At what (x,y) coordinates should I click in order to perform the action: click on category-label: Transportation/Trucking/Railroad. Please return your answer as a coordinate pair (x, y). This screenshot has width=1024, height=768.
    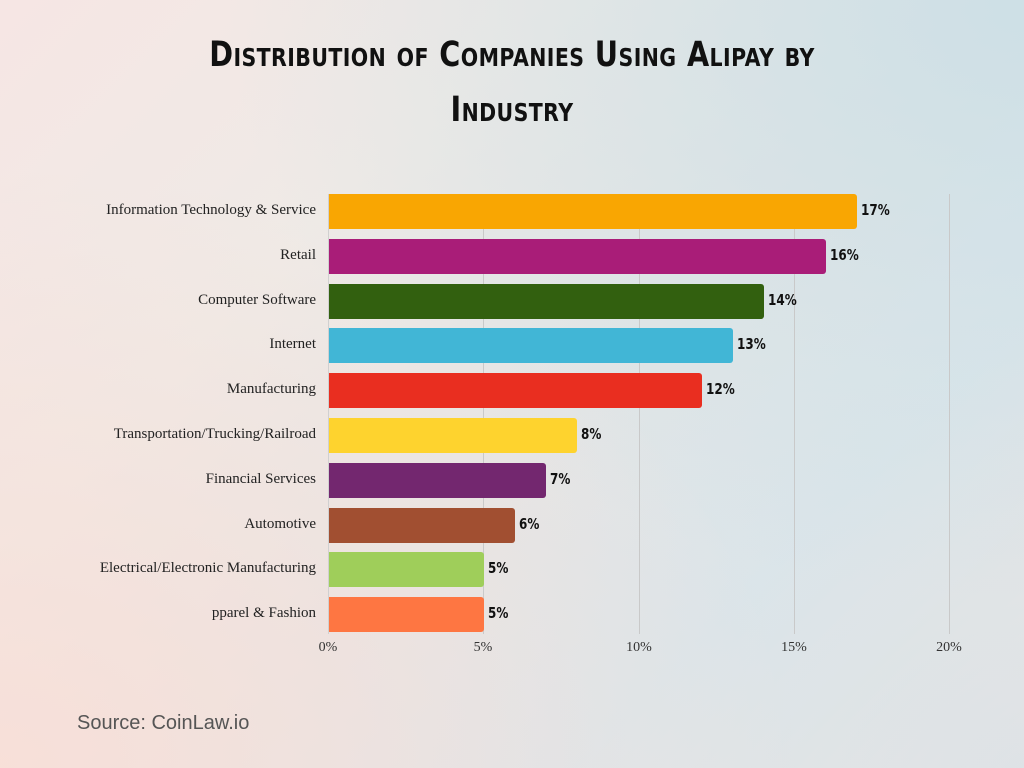
    Looking at the image, I should click on (214, 434).